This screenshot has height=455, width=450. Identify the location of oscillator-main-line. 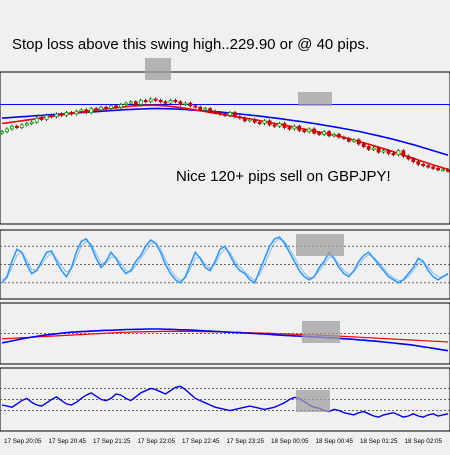
(225, 340).